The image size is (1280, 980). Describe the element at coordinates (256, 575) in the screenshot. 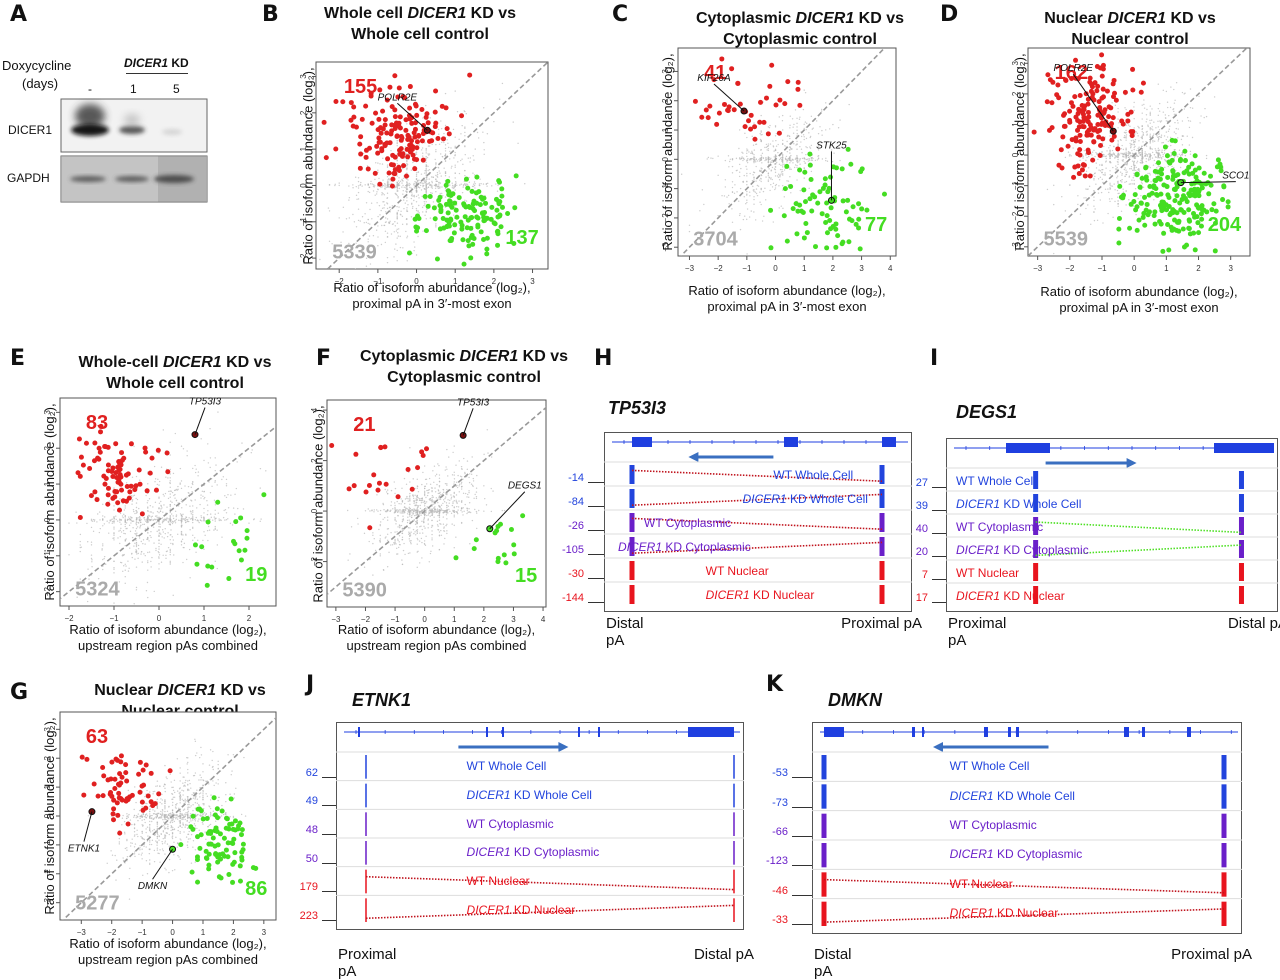

I see `down-count: 19` at that location.